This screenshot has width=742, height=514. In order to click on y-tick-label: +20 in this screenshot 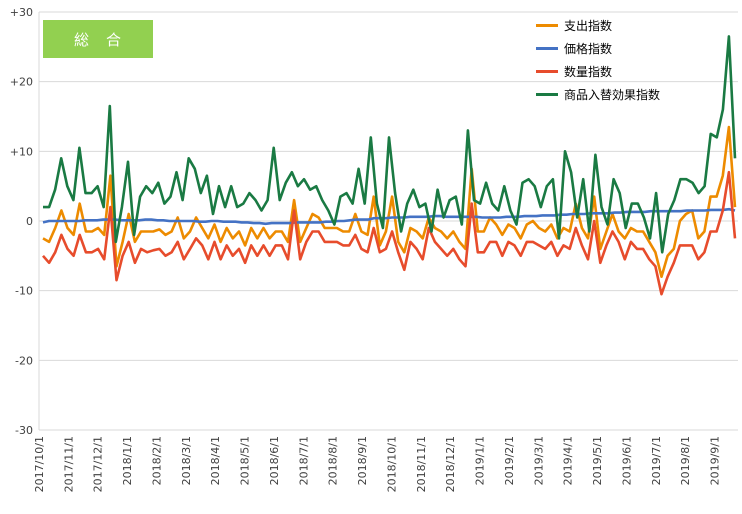, I will do `click(21, 82)`.